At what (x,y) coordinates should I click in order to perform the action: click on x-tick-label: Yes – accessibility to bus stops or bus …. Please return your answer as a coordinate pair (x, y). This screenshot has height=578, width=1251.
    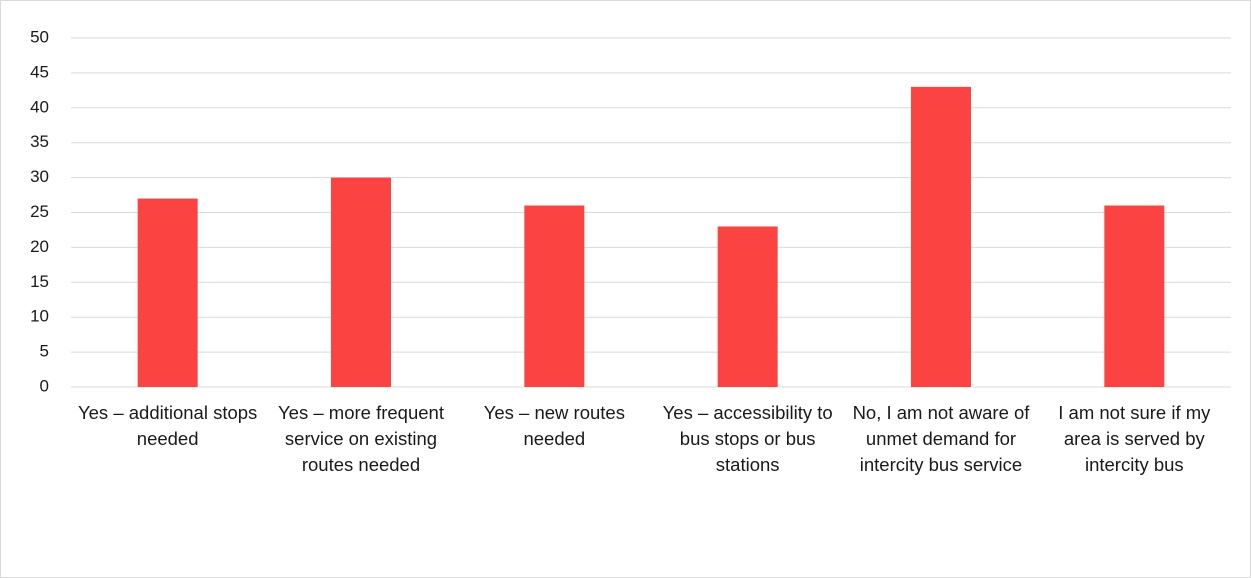
    Looking at the image, I should click on (747, 438).